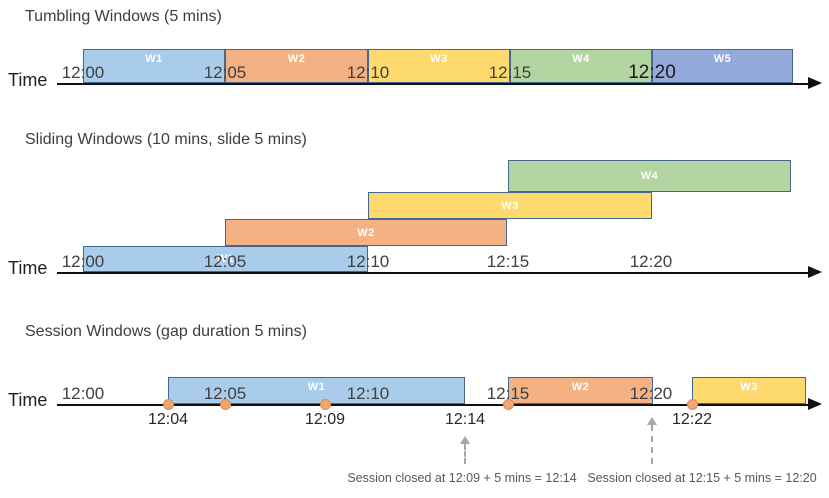  Describe the element at coordinates (166, 139) in the screenshot. I see `section-title: Sliding Windows (10 mins, slide 5 mins)` at that location.